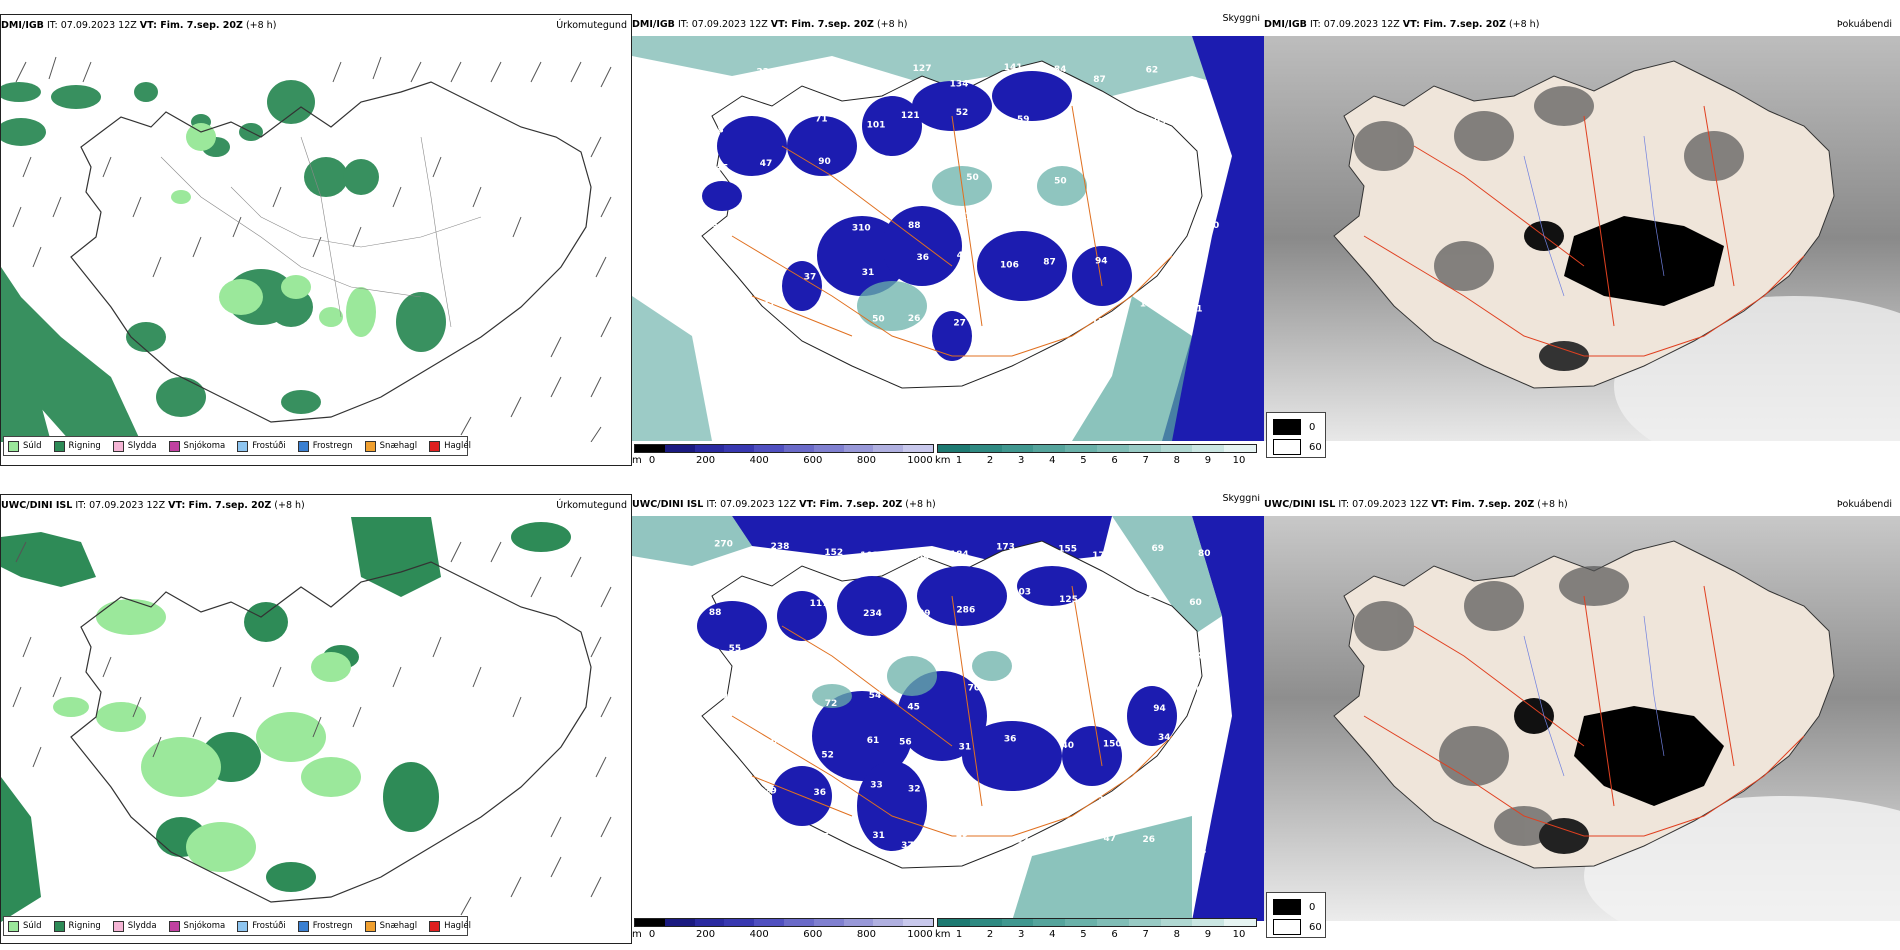 The height and width of the screenshot is (950, 1900). Describe the element at coordinates (868, 273) in the screenshot. I see `visibility-value-label: 31` at that location.